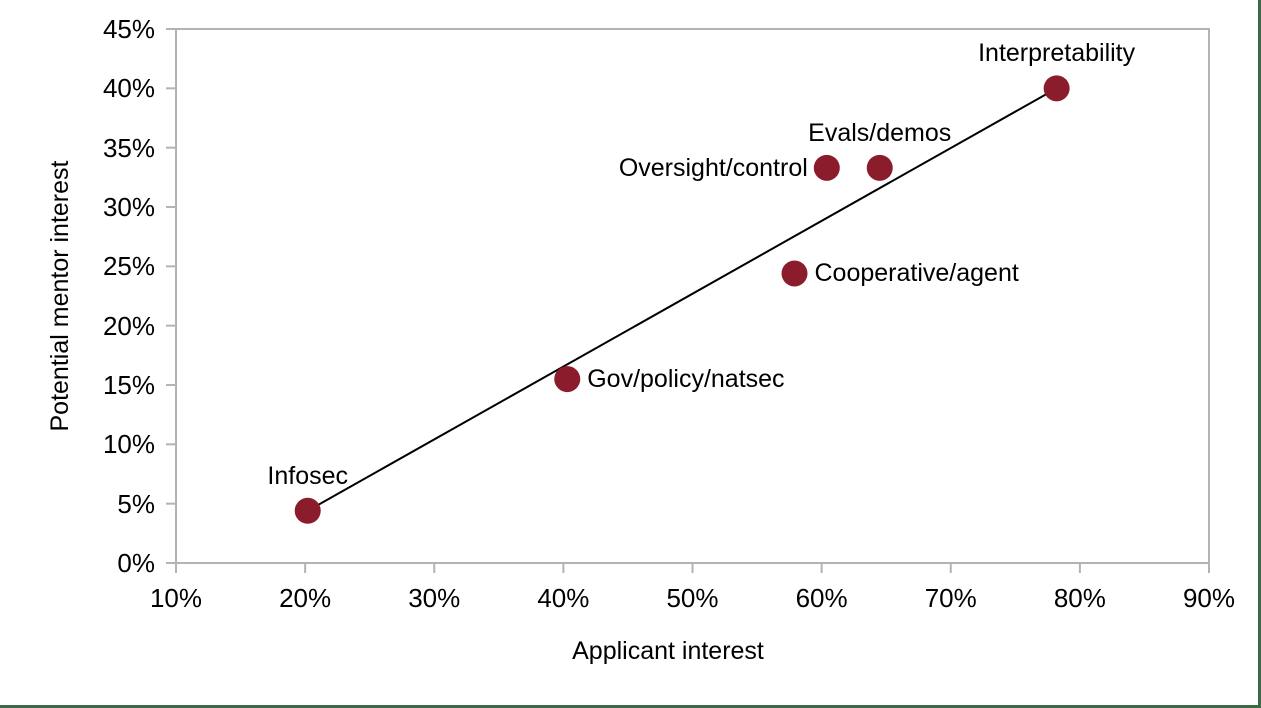 The height and width of the screenshot is (708, 1261). What do you see at coordinates (668, 651) in the screenshot?
I see `x-axis-title: Applicant interest` at bounding box center [668, 651].